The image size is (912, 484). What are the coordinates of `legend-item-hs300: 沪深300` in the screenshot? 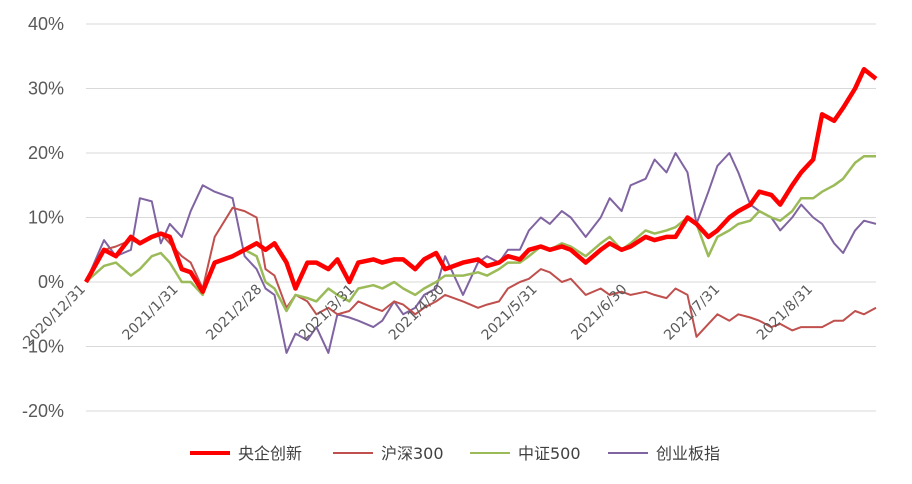 It's located at (388, 453).